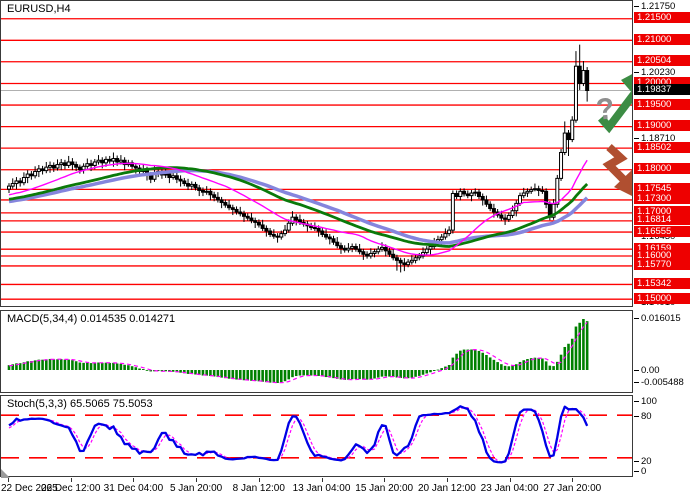 The width and height of the screenshot is (700, 500). I want to click on price-level-badge: 1.19837, so click(662, 89).